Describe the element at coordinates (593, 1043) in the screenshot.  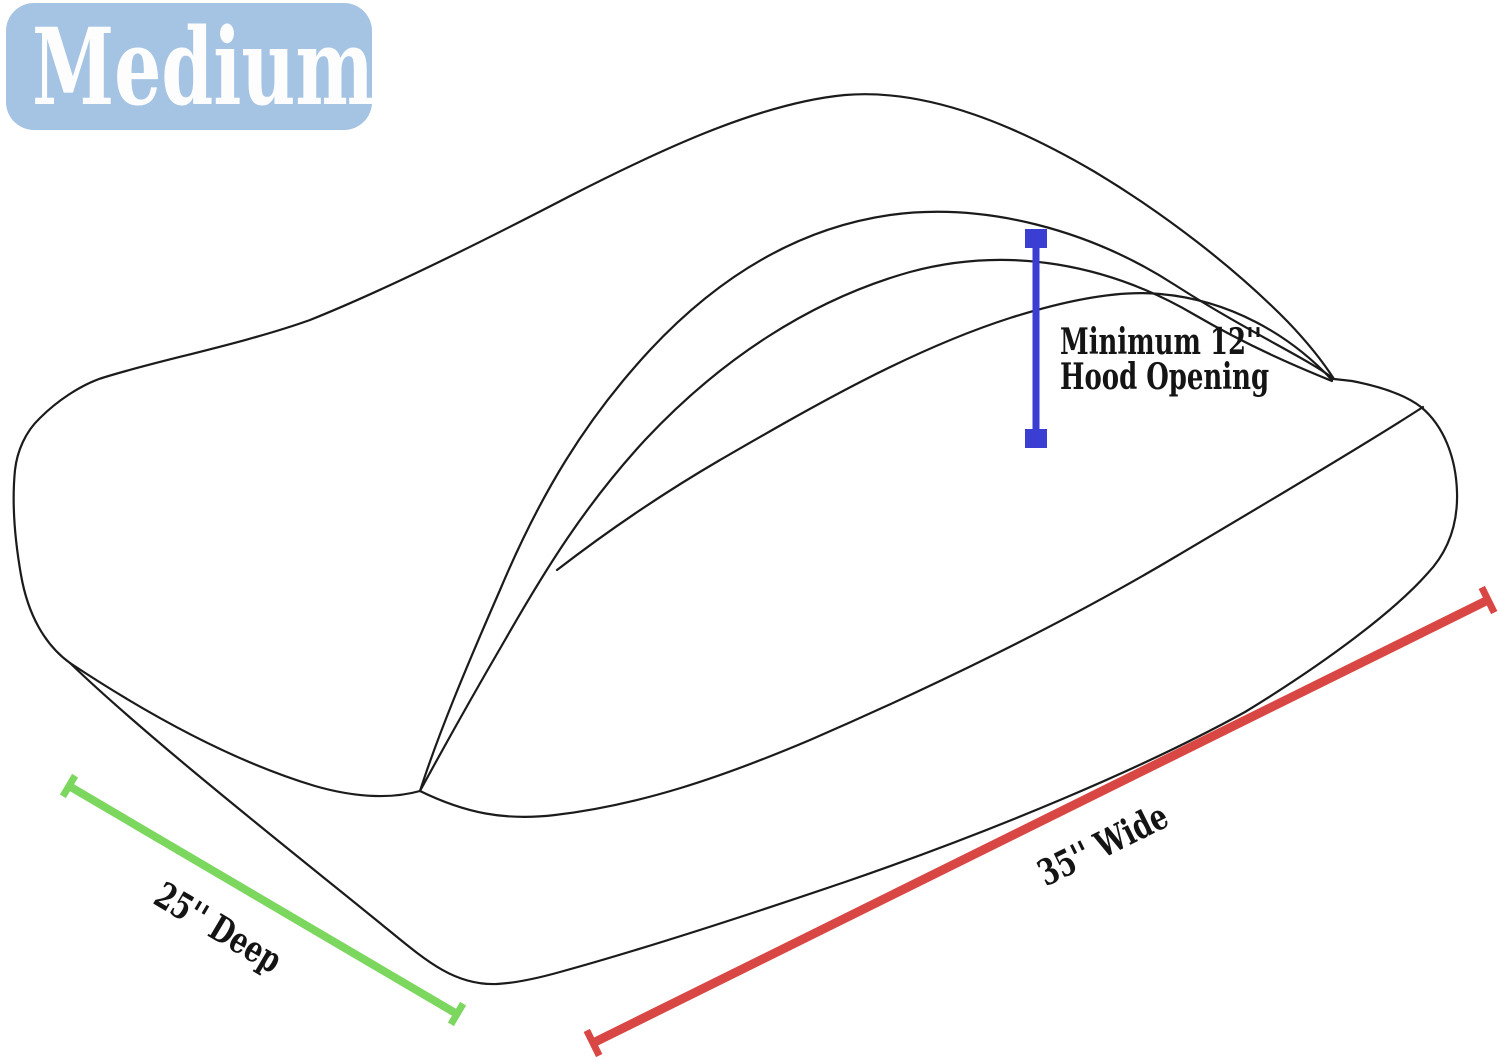
I see `width-dimension-start-cap` at that location.